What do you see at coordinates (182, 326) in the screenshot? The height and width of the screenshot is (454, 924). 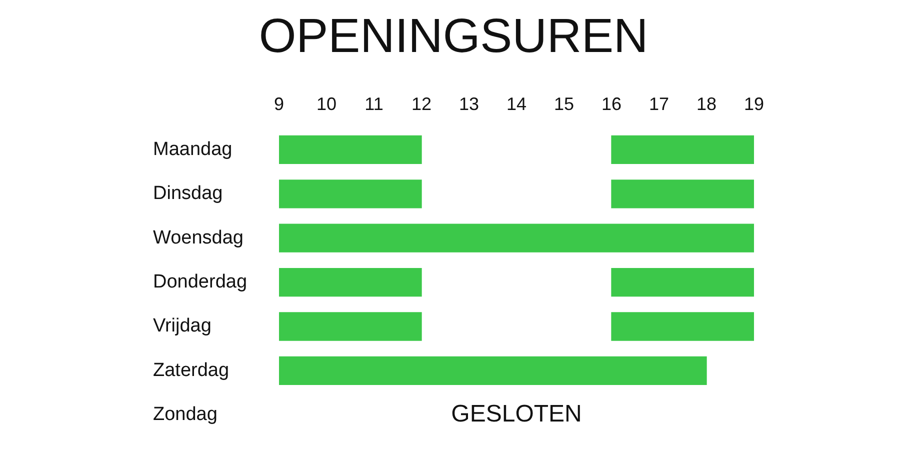 I see `y-tick-label: Vrijdag` at bounding box center [182, 326].